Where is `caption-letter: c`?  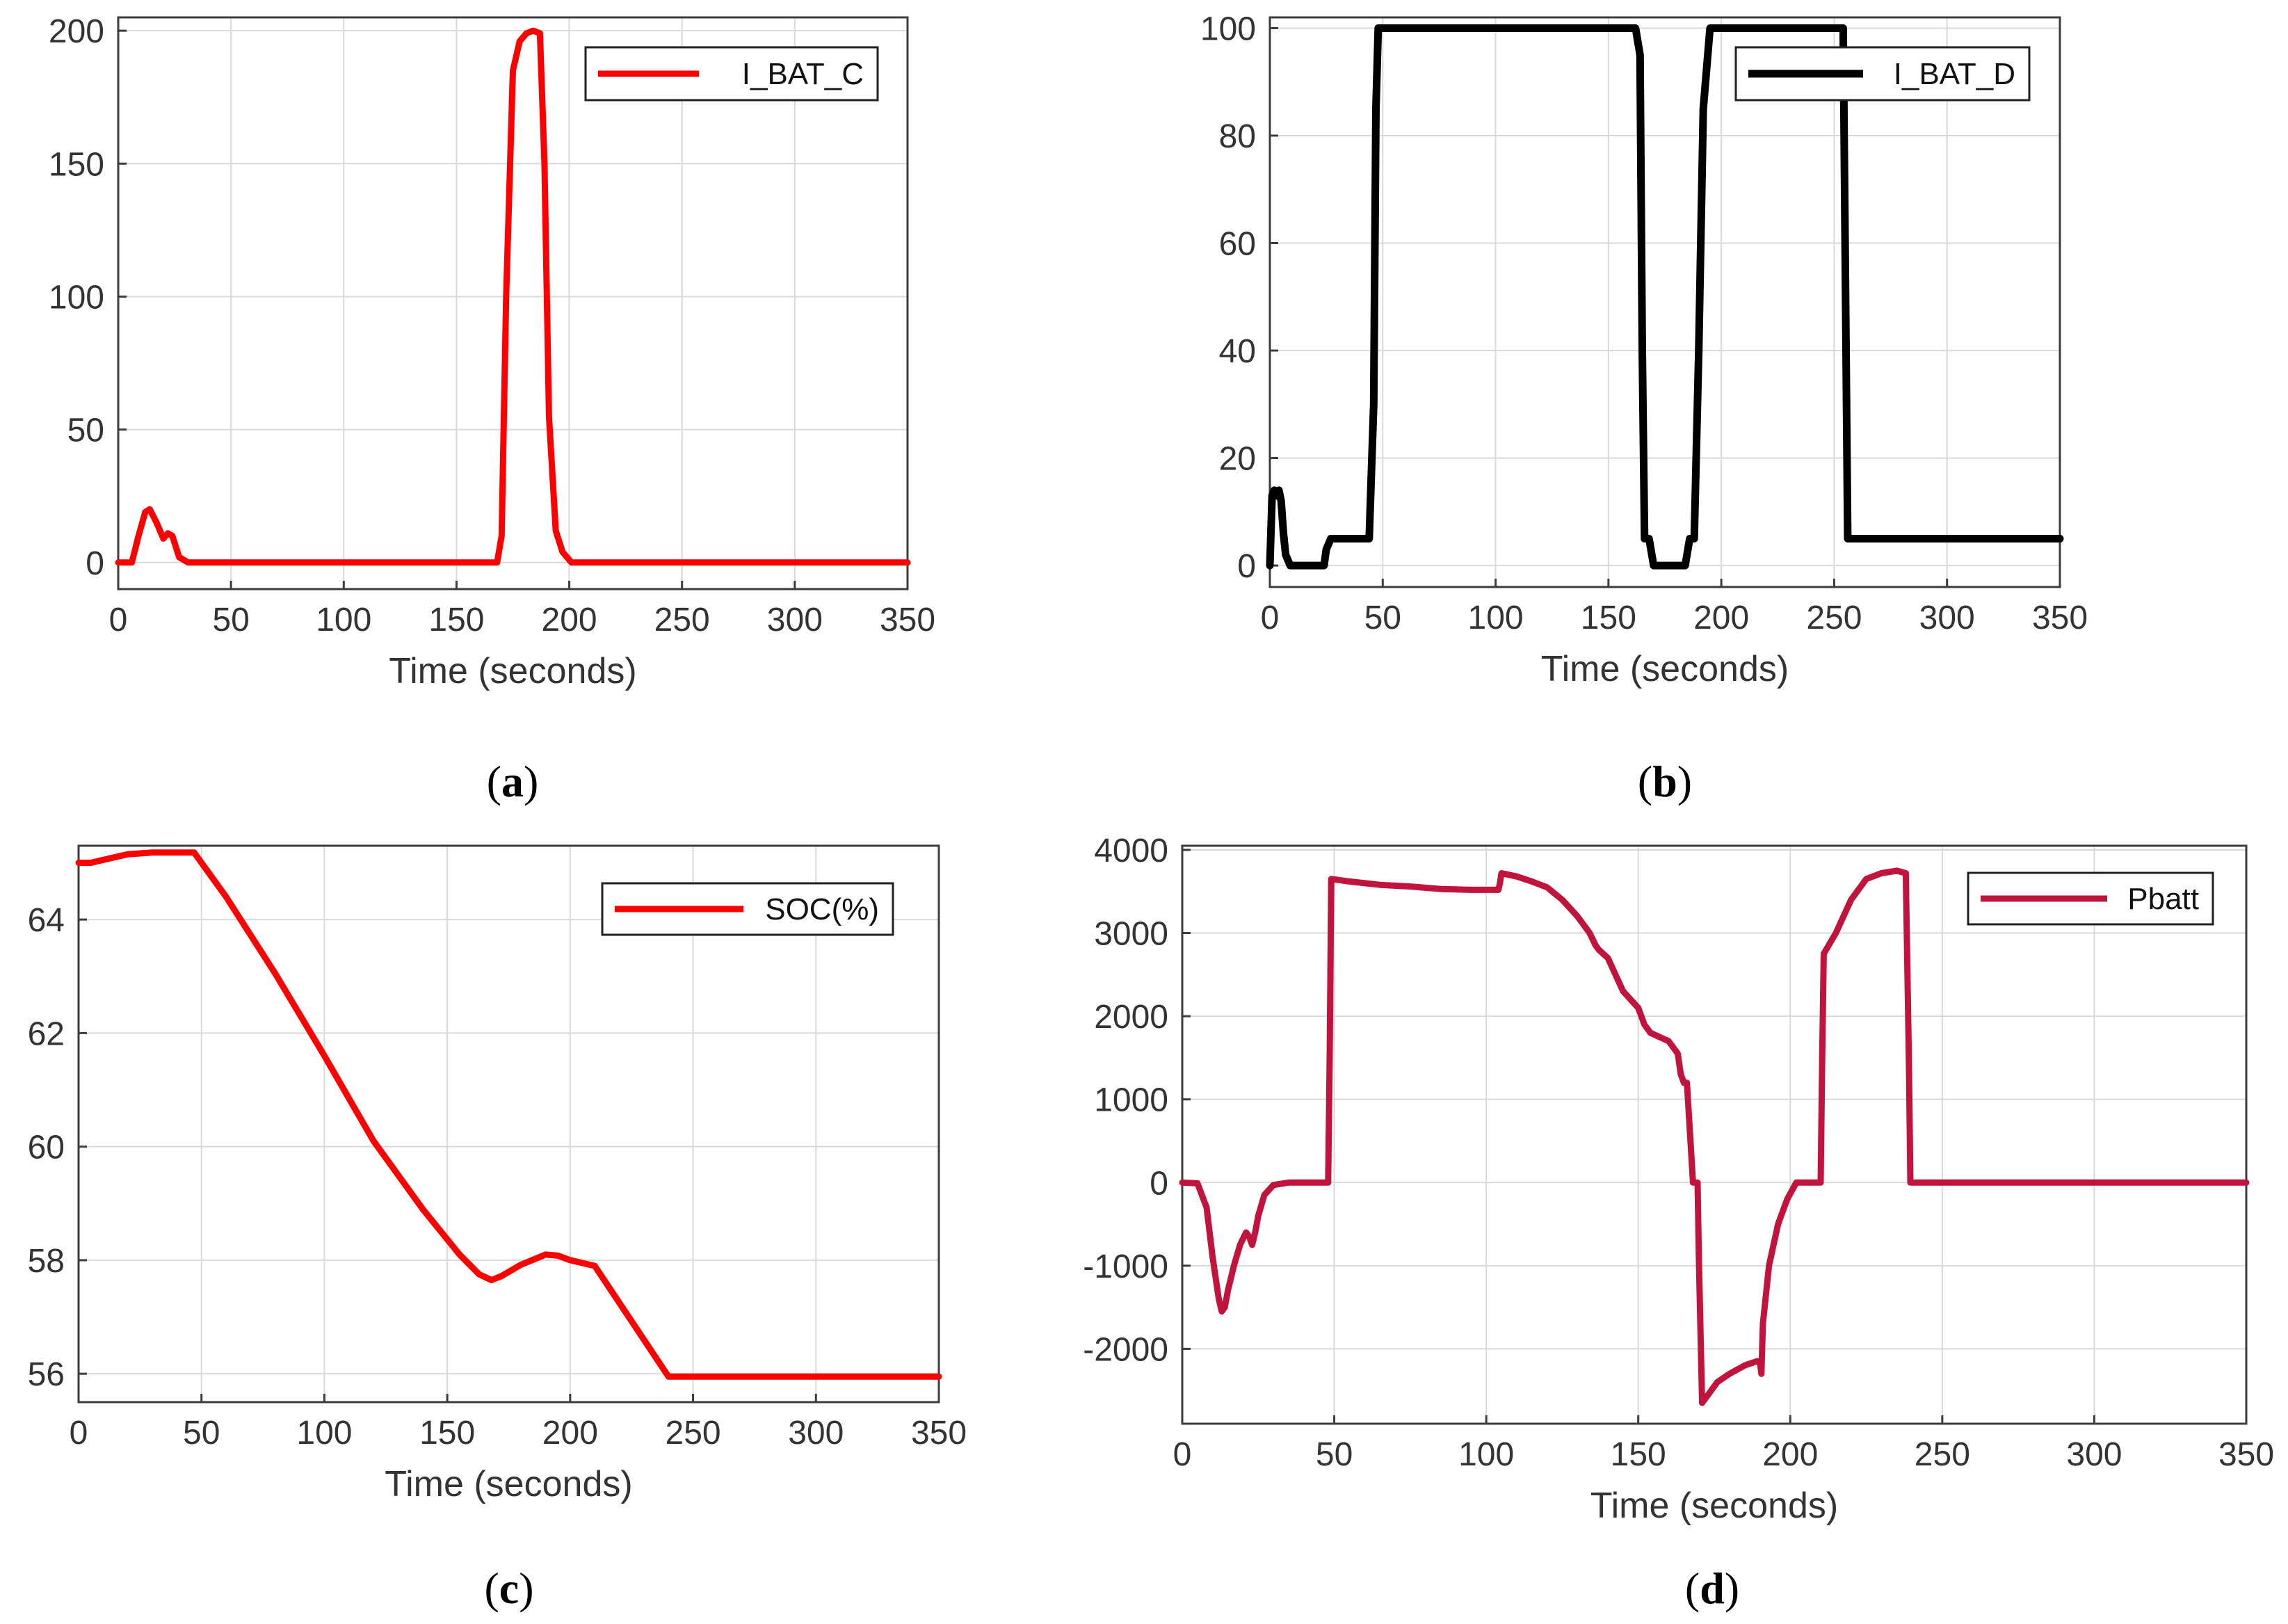
caption-letter: c is located at coordinates (509, 1588).